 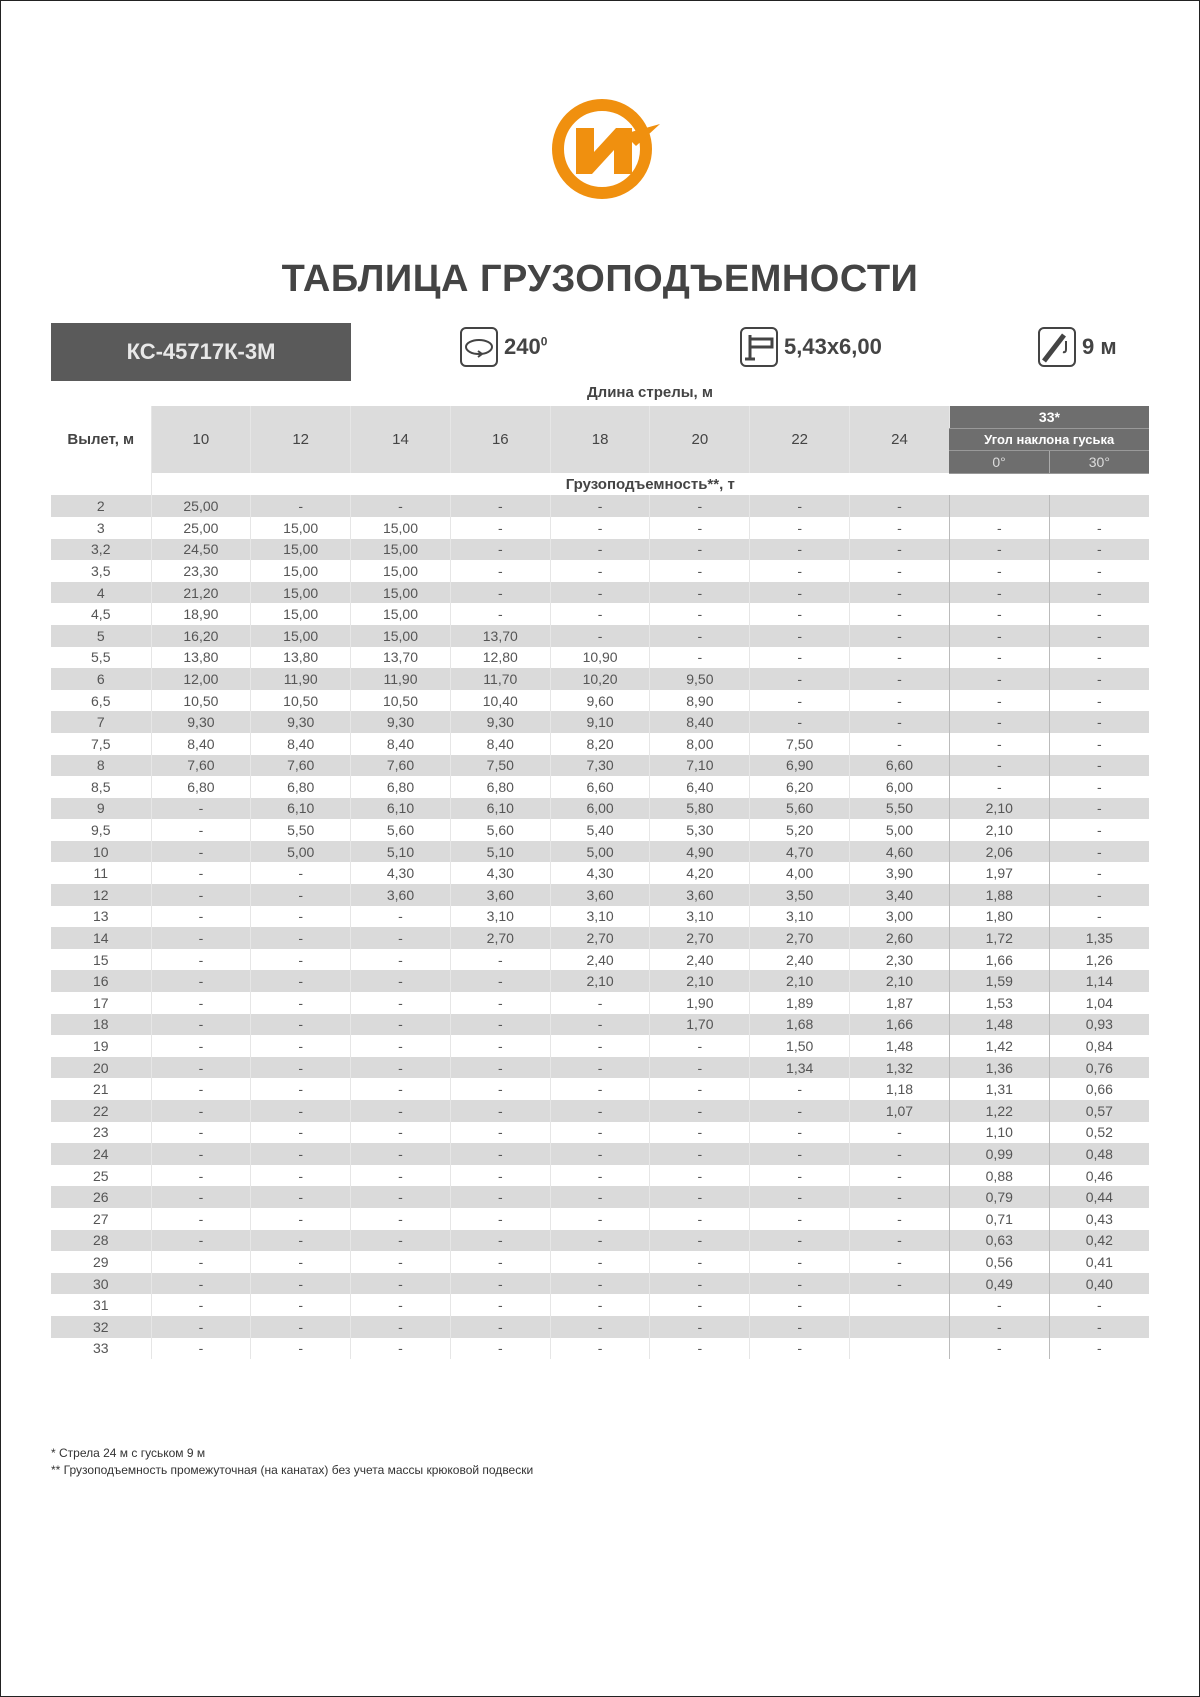 I want to click on capacity-cell: 9,30, so click(x=200, y=722).